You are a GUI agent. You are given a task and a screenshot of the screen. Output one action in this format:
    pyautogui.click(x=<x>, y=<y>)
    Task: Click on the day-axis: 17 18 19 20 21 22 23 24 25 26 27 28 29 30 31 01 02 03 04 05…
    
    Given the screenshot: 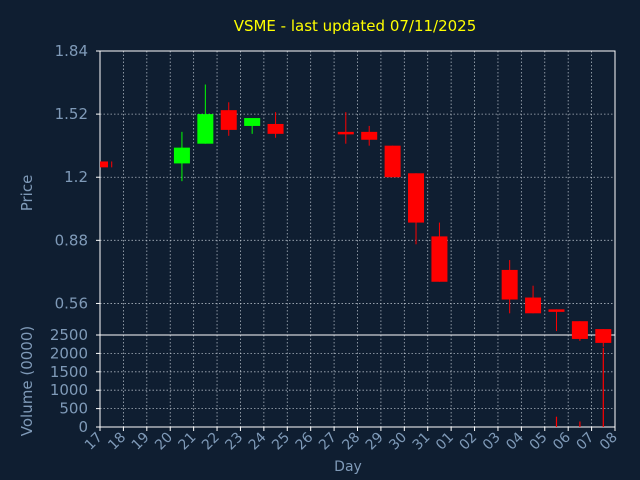 What is the action you would take?
    pyautogui.click(x=351, y=440)
    